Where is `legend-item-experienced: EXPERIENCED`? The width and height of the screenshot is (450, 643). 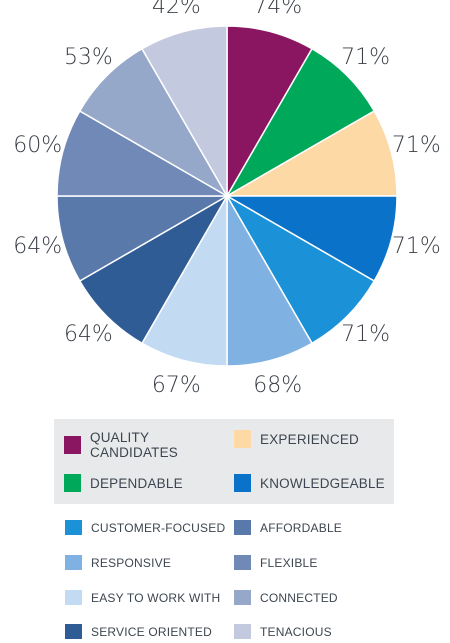
legend-item-experienced: EXPERIENCED is located at coordinates (296, 439).